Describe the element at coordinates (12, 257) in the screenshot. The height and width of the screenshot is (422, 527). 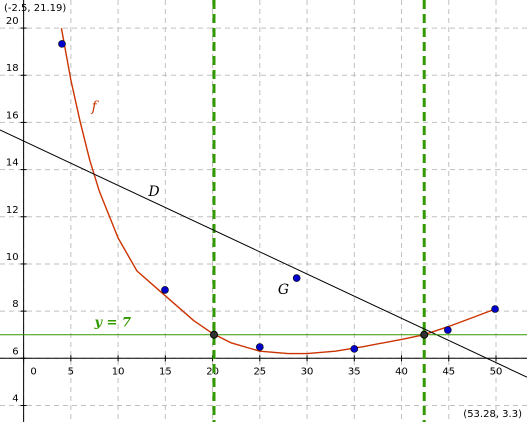
I see `y-tick-label: 10` at that location.